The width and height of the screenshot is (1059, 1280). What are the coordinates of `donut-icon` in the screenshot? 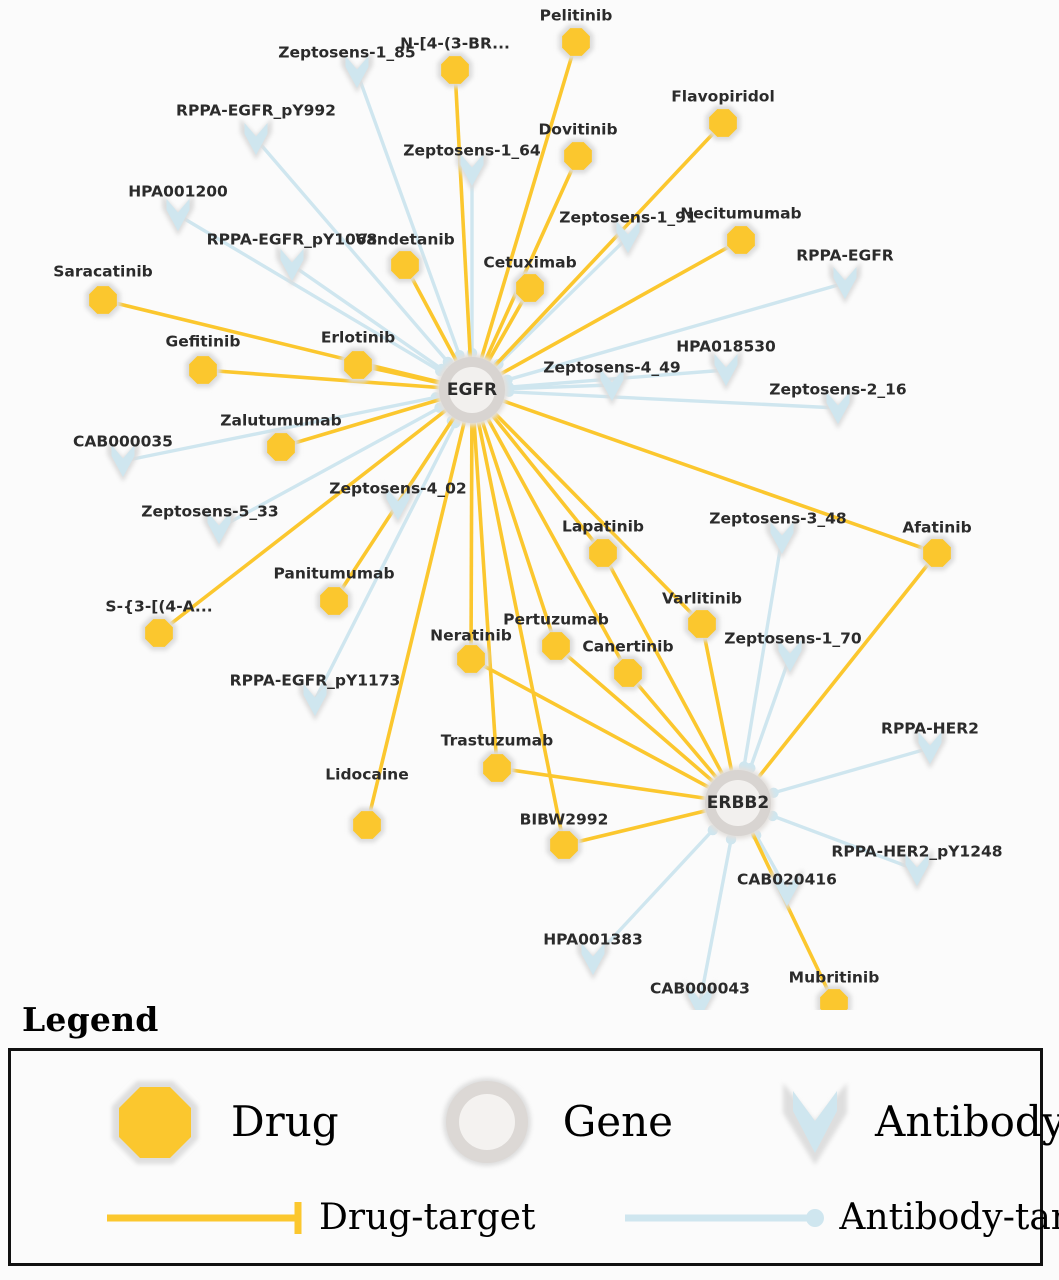 It's located at (486, 1122).